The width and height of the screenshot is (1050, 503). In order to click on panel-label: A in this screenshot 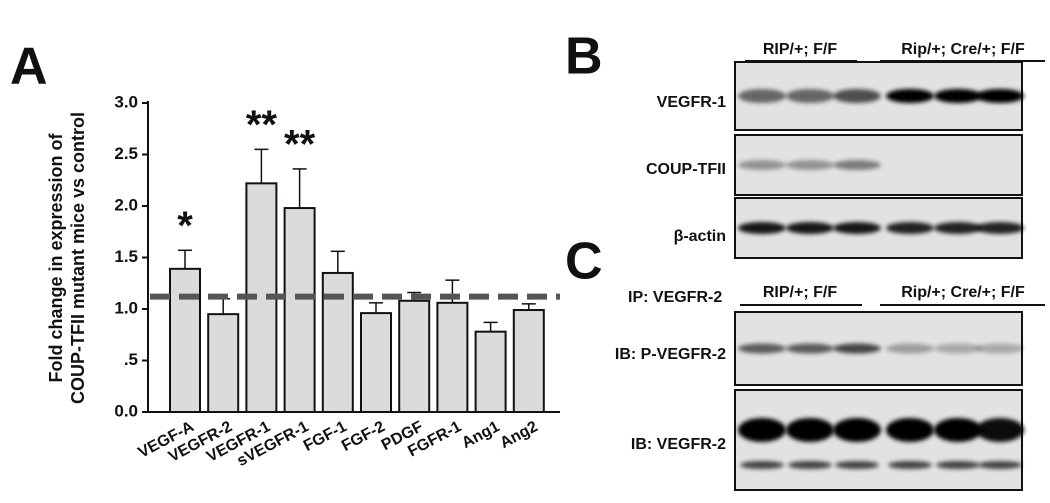, I will do `click(29, 67)`.